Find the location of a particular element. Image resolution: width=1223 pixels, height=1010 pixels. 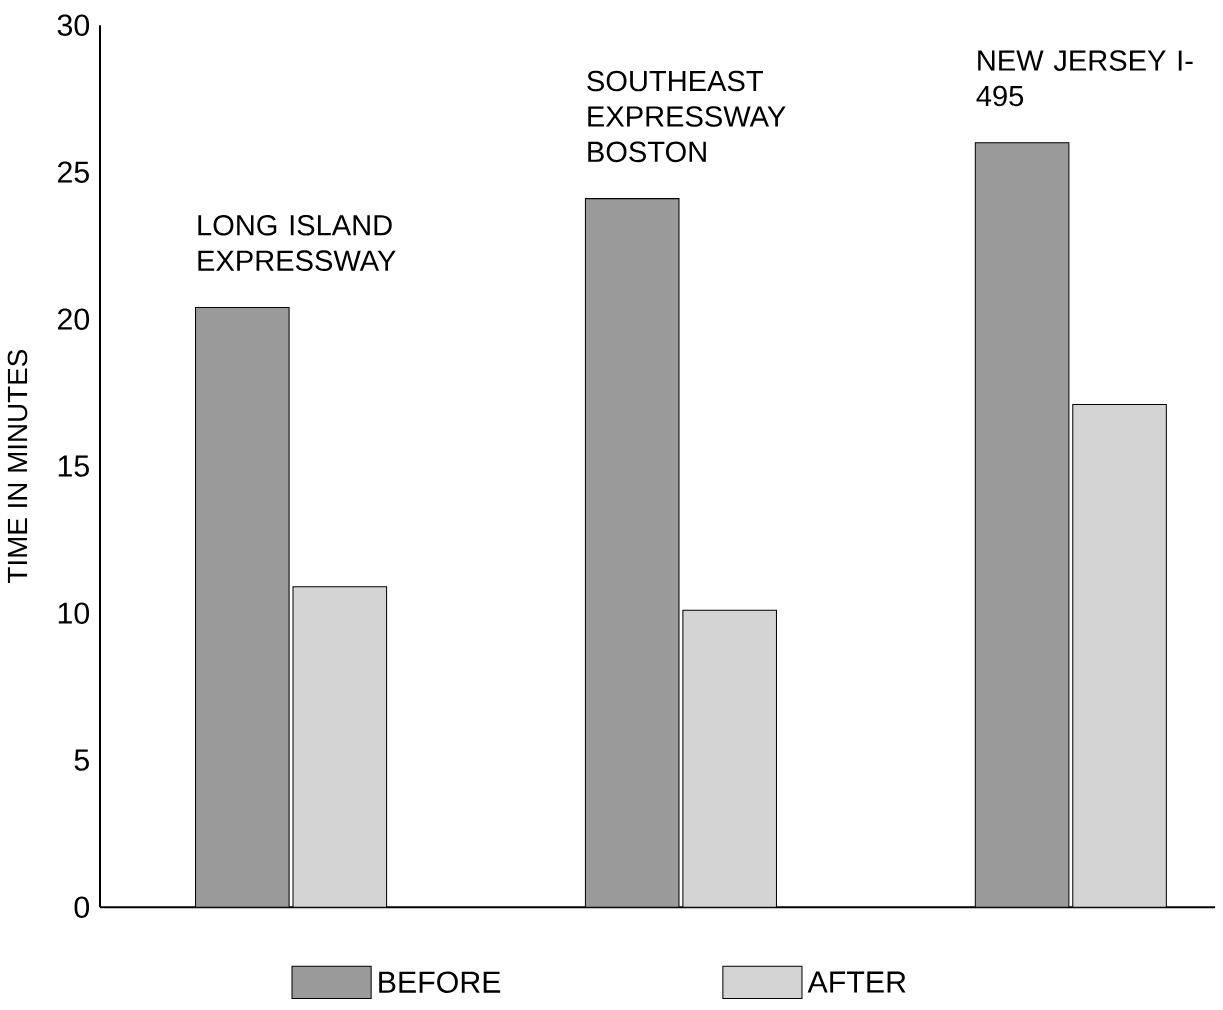

y-tick-label: 25 is located at coordinates (73, 172).